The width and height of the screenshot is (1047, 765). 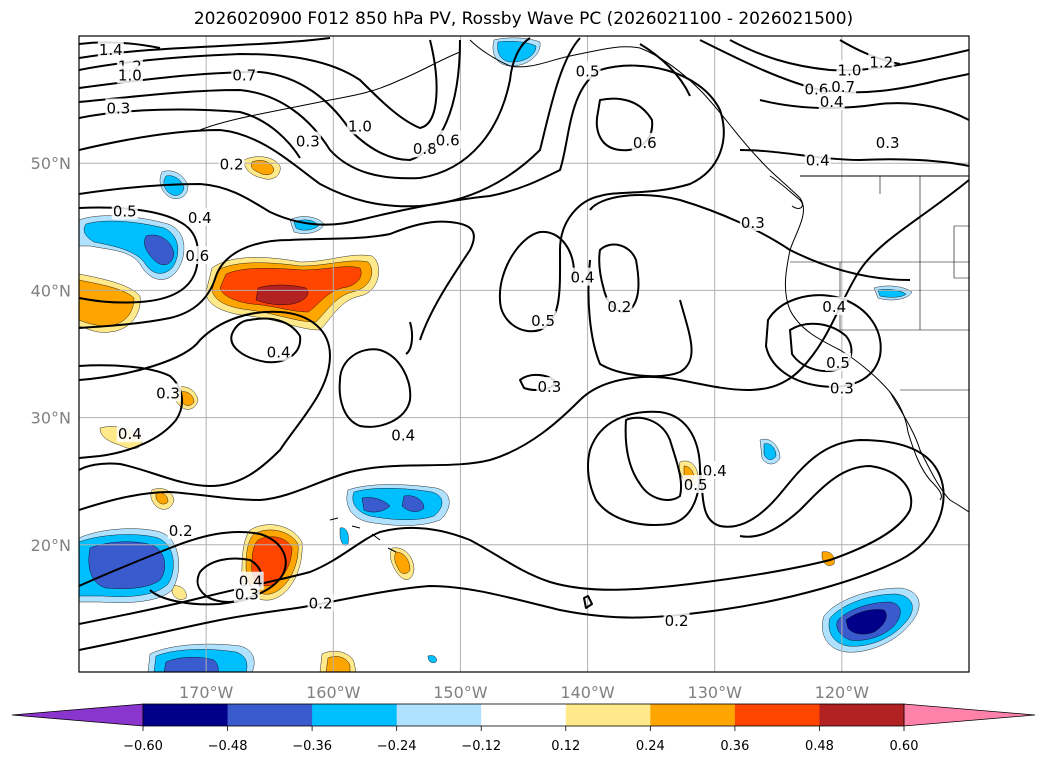 I want to click on contour-label: 1.4, so click(x=111, y=50).